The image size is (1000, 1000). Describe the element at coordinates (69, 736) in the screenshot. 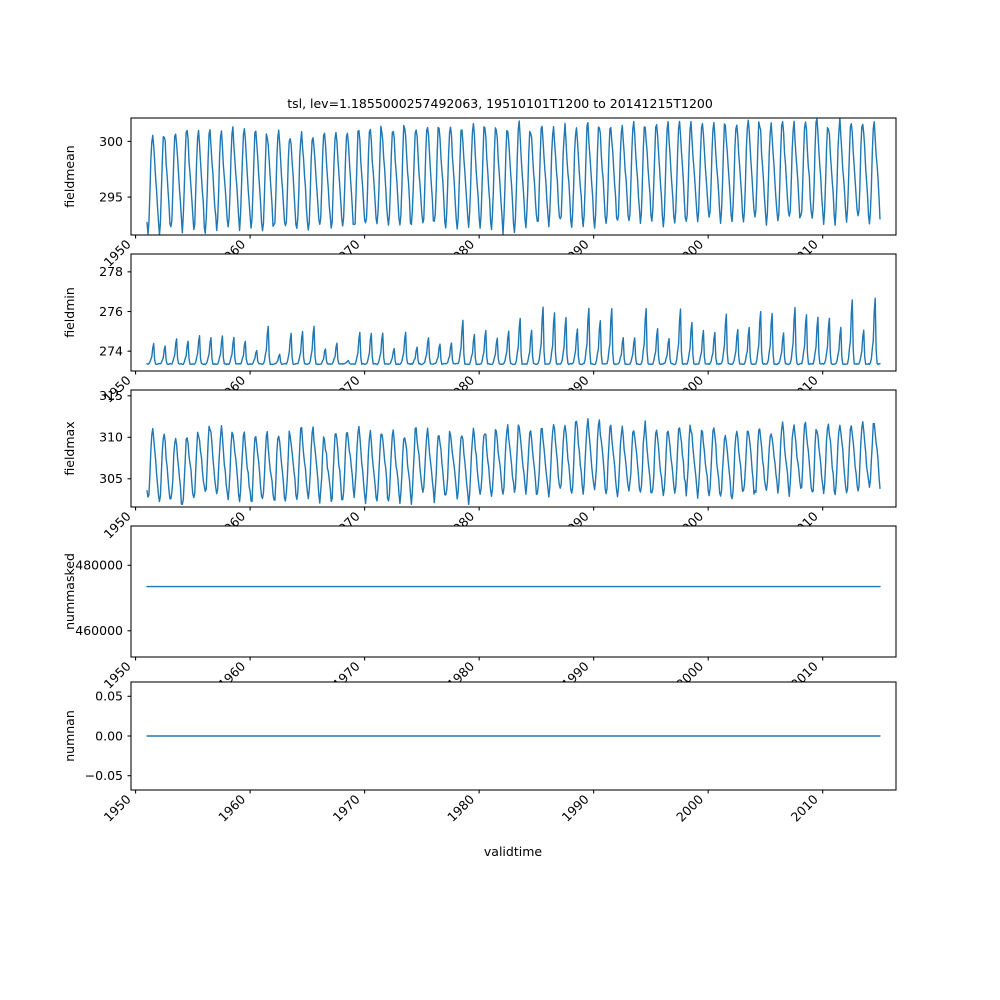

I see `y-axis-label-numnan: numnan` at that location.